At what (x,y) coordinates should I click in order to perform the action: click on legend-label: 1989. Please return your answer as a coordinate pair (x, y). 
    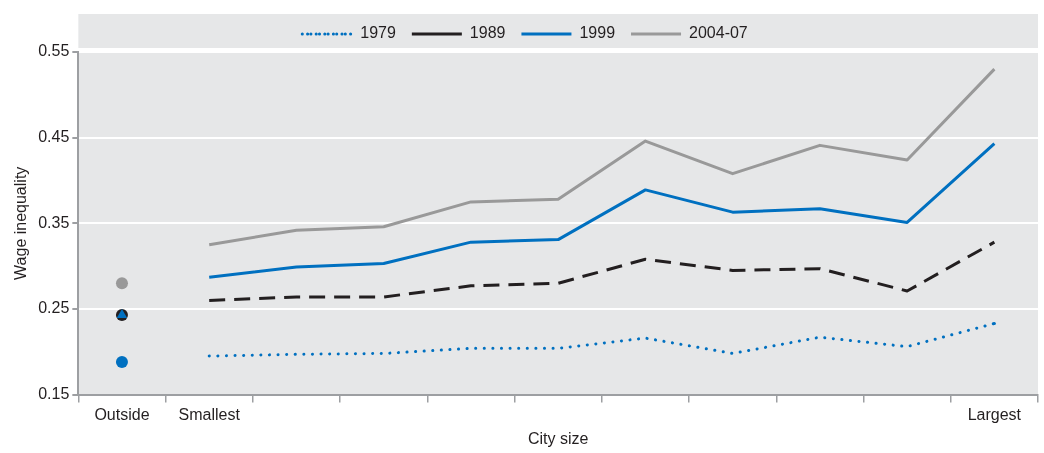
    Looking at the image, I should click on (487, 33).